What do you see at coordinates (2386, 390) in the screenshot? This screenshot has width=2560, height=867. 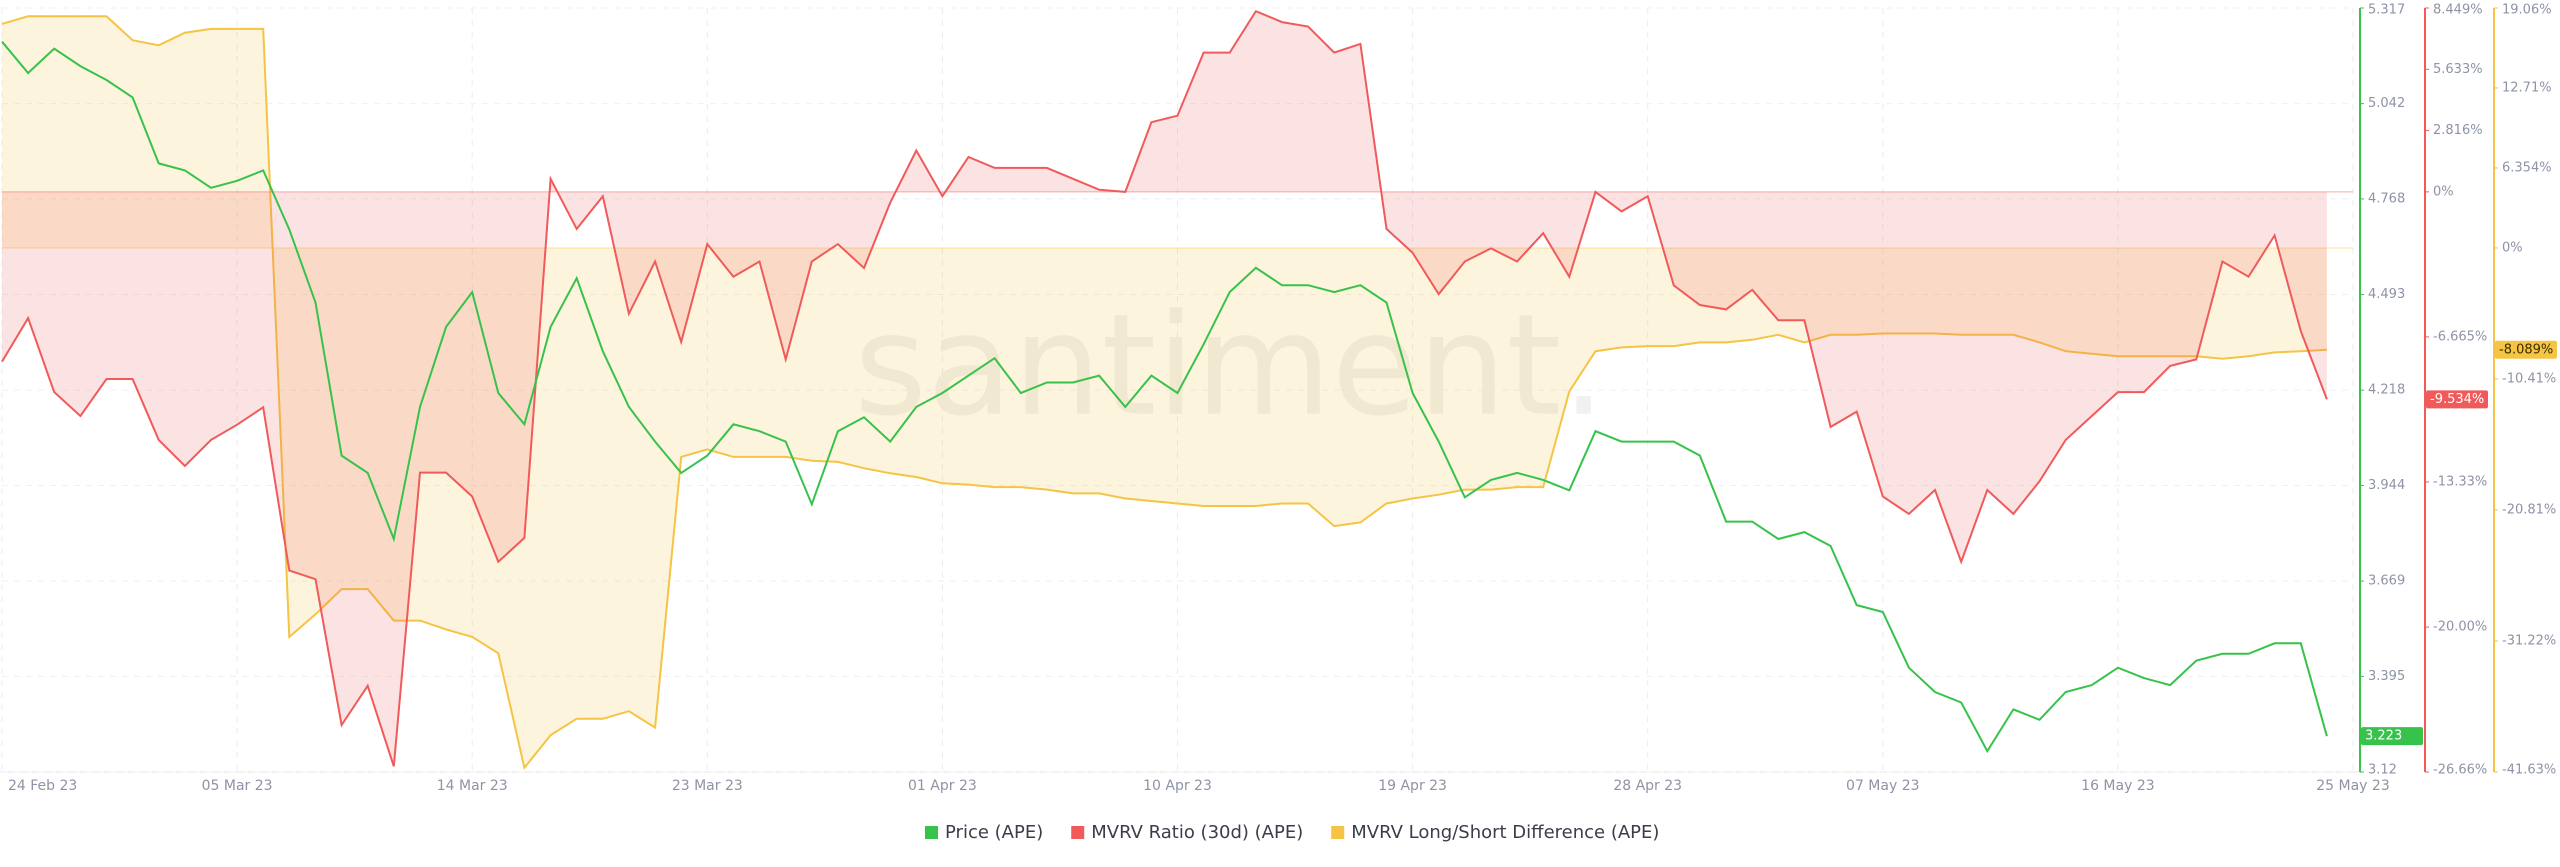 I see `y-tick-label: 4.218` at bounding box center [2386, 390].